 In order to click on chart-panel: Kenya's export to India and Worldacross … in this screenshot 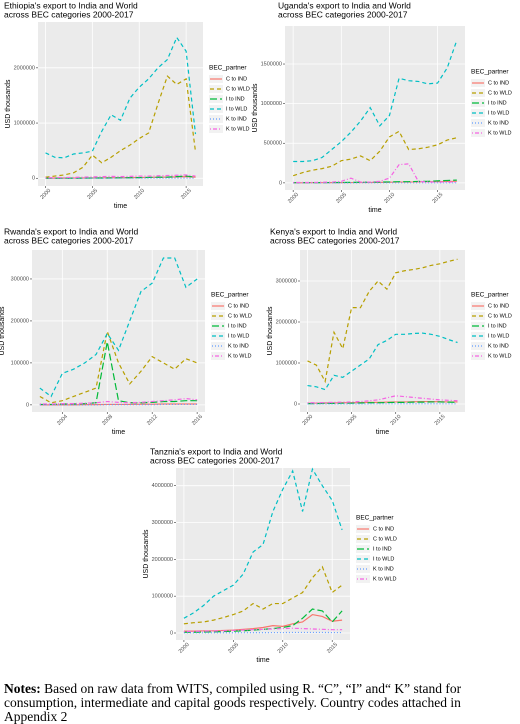, I will do `click(389, 331)`.